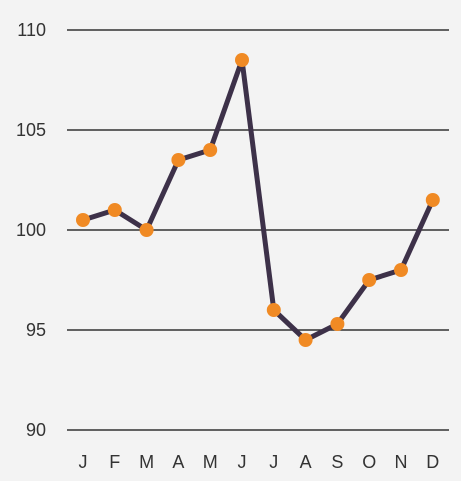 This screenshot has height=481, width=461. Describe the element at coordinates (369, 280) in the screenshot. I see `data-point-O` at that location.